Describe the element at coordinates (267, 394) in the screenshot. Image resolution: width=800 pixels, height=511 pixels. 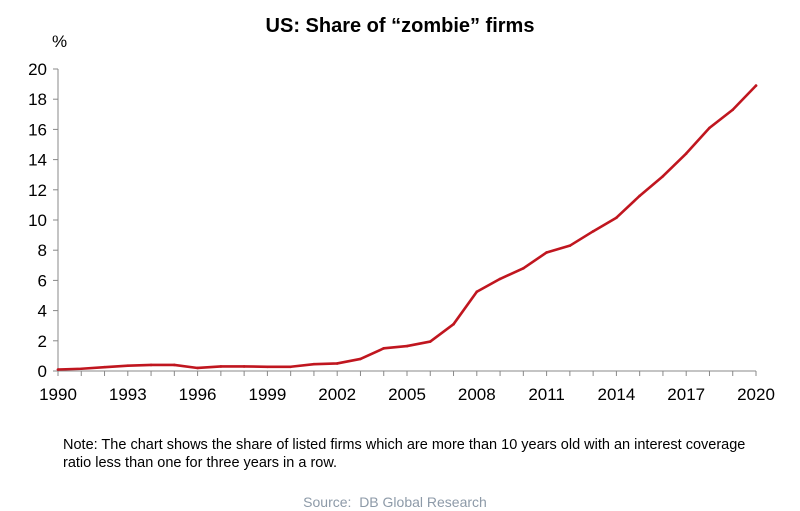
I see `x-tick-label: 1999` at that location.